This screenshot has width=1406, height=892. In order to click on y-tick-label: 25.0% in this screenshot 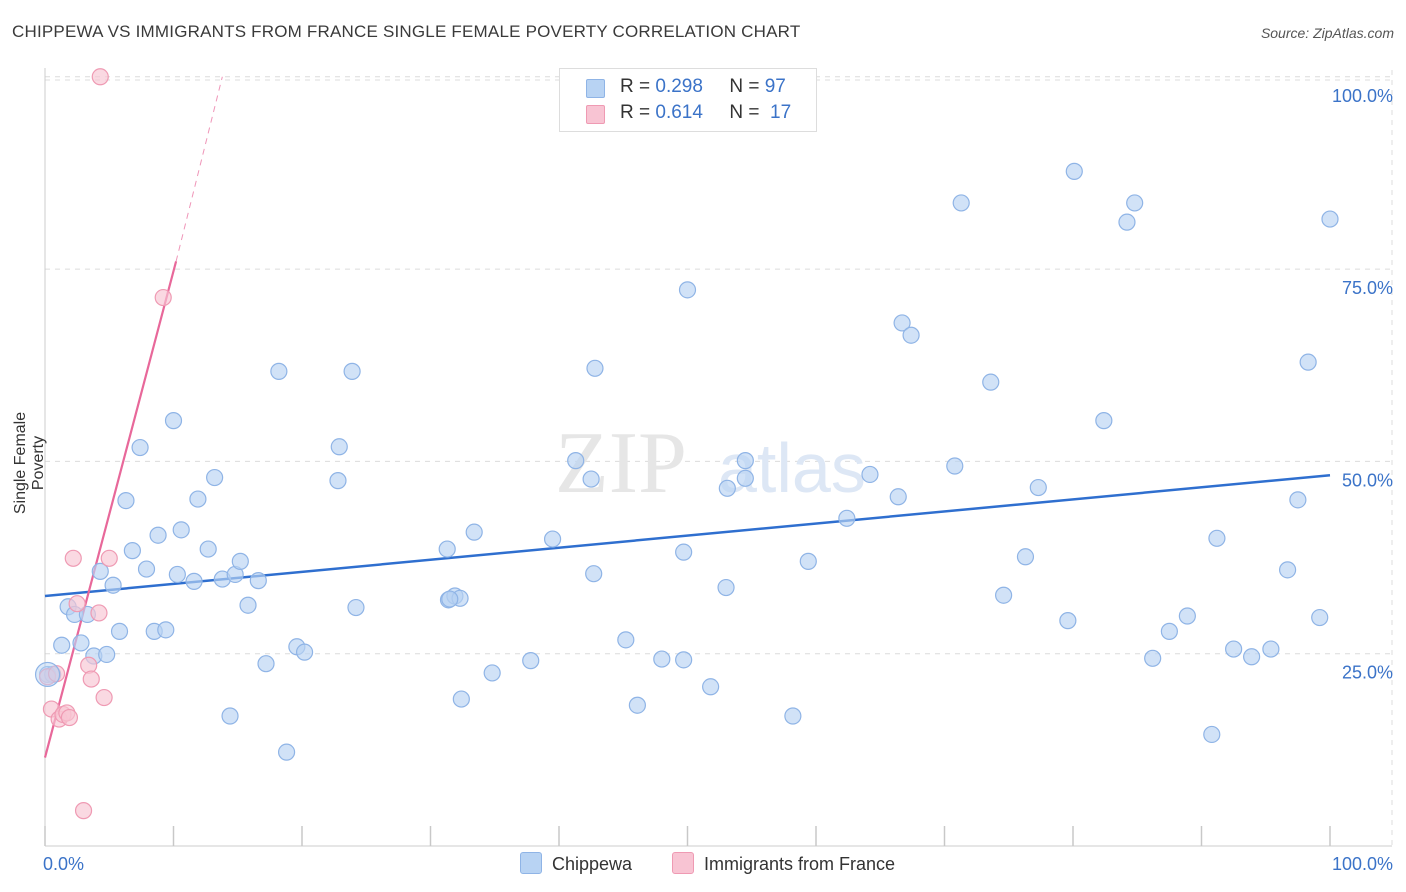, I will do `click(1367, 673)`.